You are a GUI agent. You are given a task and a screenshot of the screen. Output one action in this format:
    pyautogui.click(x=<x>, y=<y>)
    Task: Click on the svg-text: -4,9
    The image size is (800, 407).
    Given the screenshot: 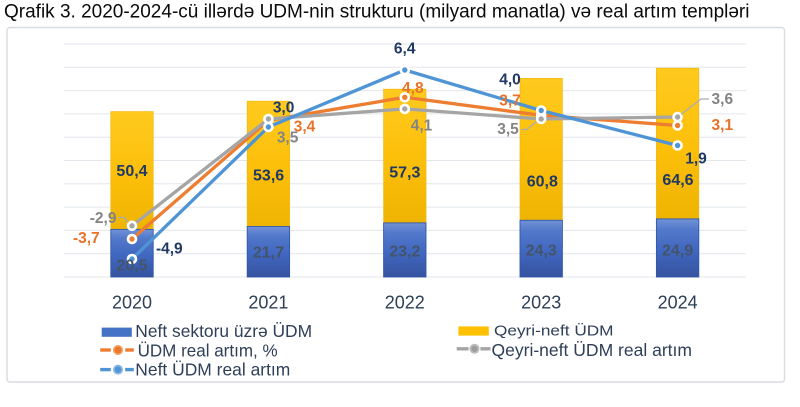 What is the action you would take?
    pyautogui.click(x=169, y=249)
    